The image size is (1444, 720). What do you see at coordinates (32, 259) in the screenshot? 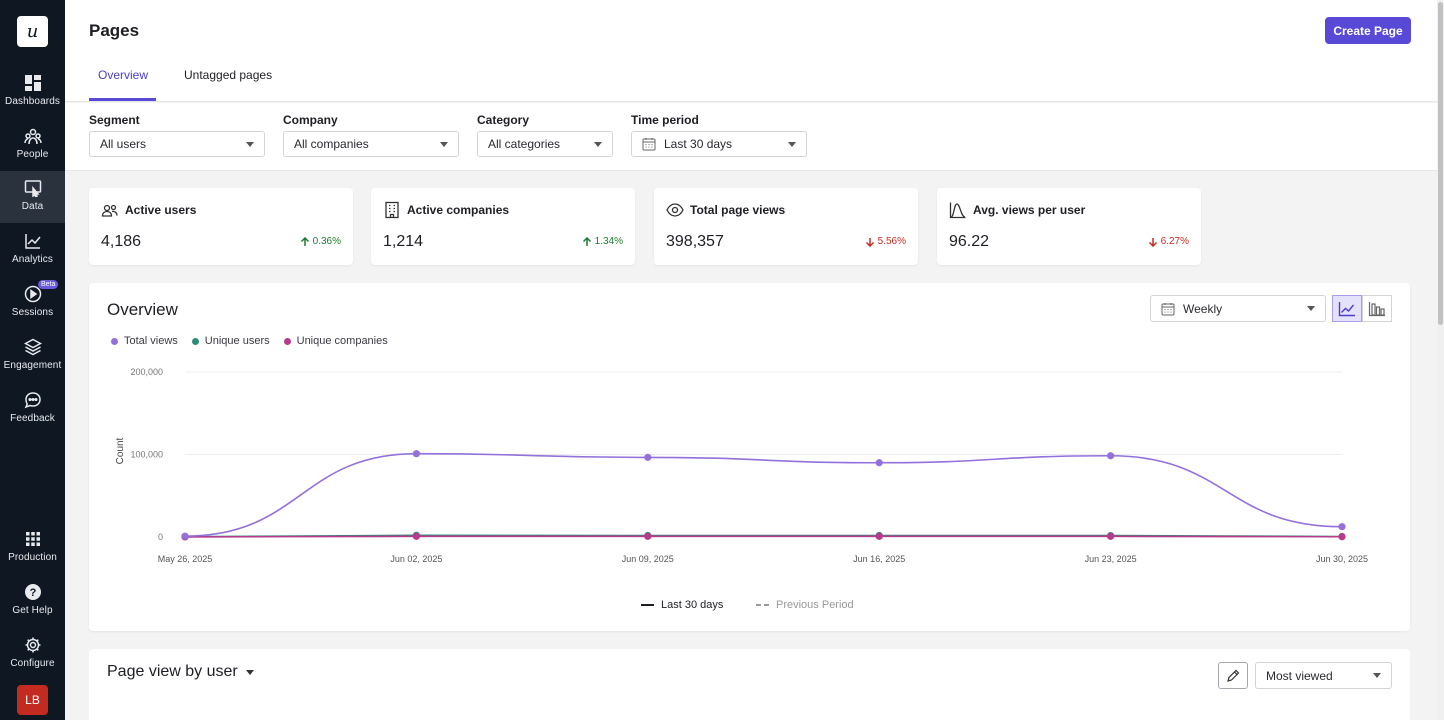
I see `sidebar-item-label: Analytics` at bounding box center [32, 259].